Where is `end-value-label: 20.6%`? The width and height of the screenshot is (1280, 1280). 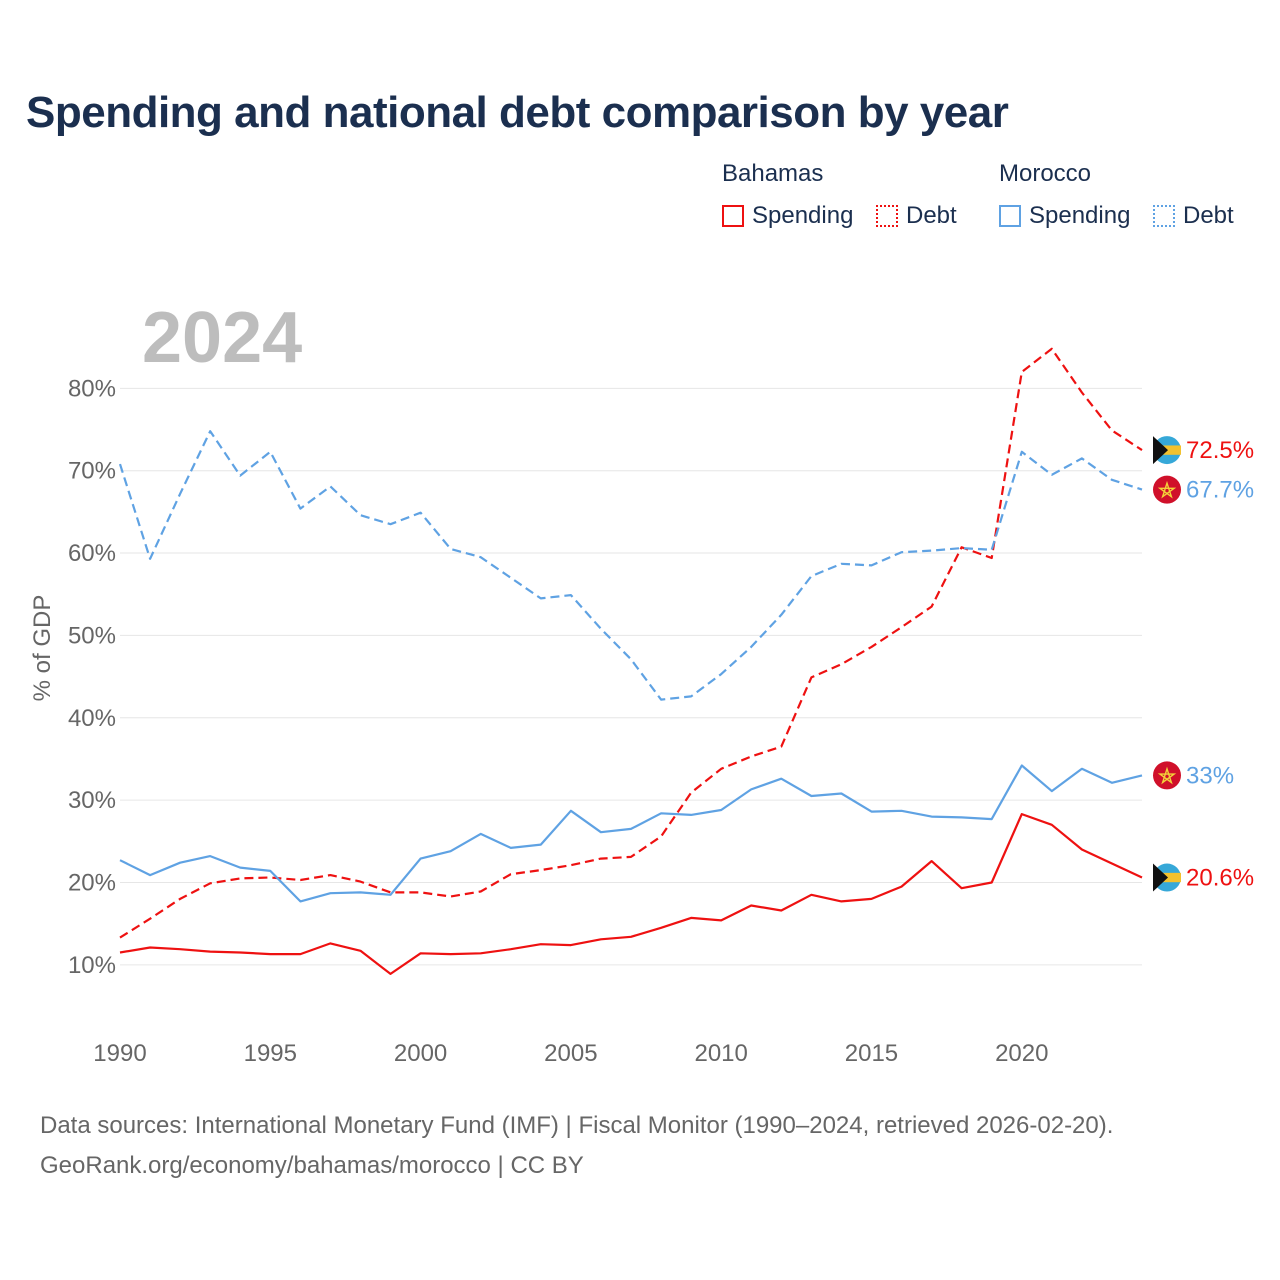 end-value-label: 20.6% is located at coordinates (1220, 878).